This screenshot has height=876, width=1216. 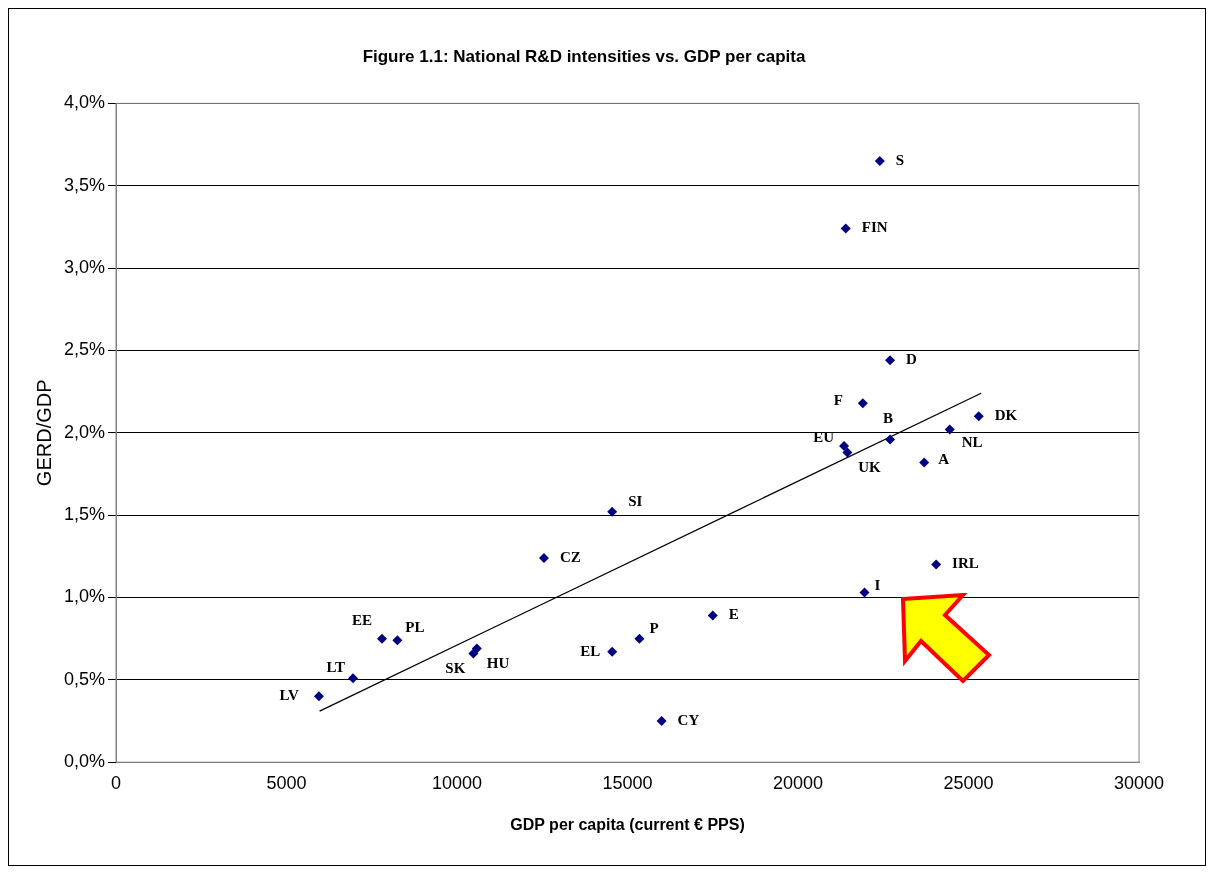 I want to click on x-tick-label: 25000, so click(x=968, y=782).